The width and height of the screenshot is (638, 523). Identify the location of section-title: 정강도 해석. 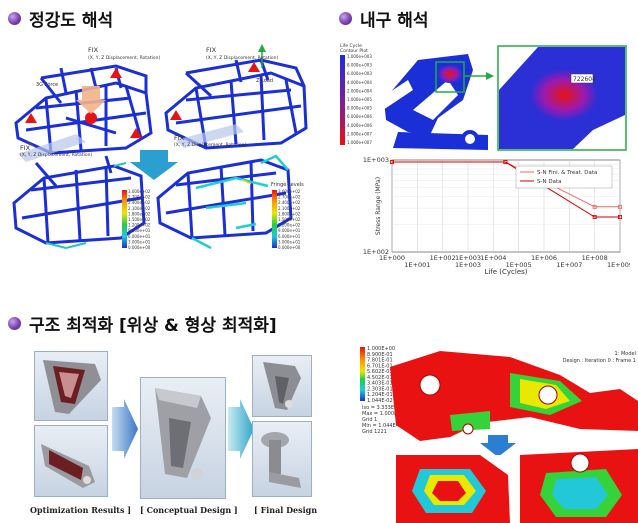
(71, 21).